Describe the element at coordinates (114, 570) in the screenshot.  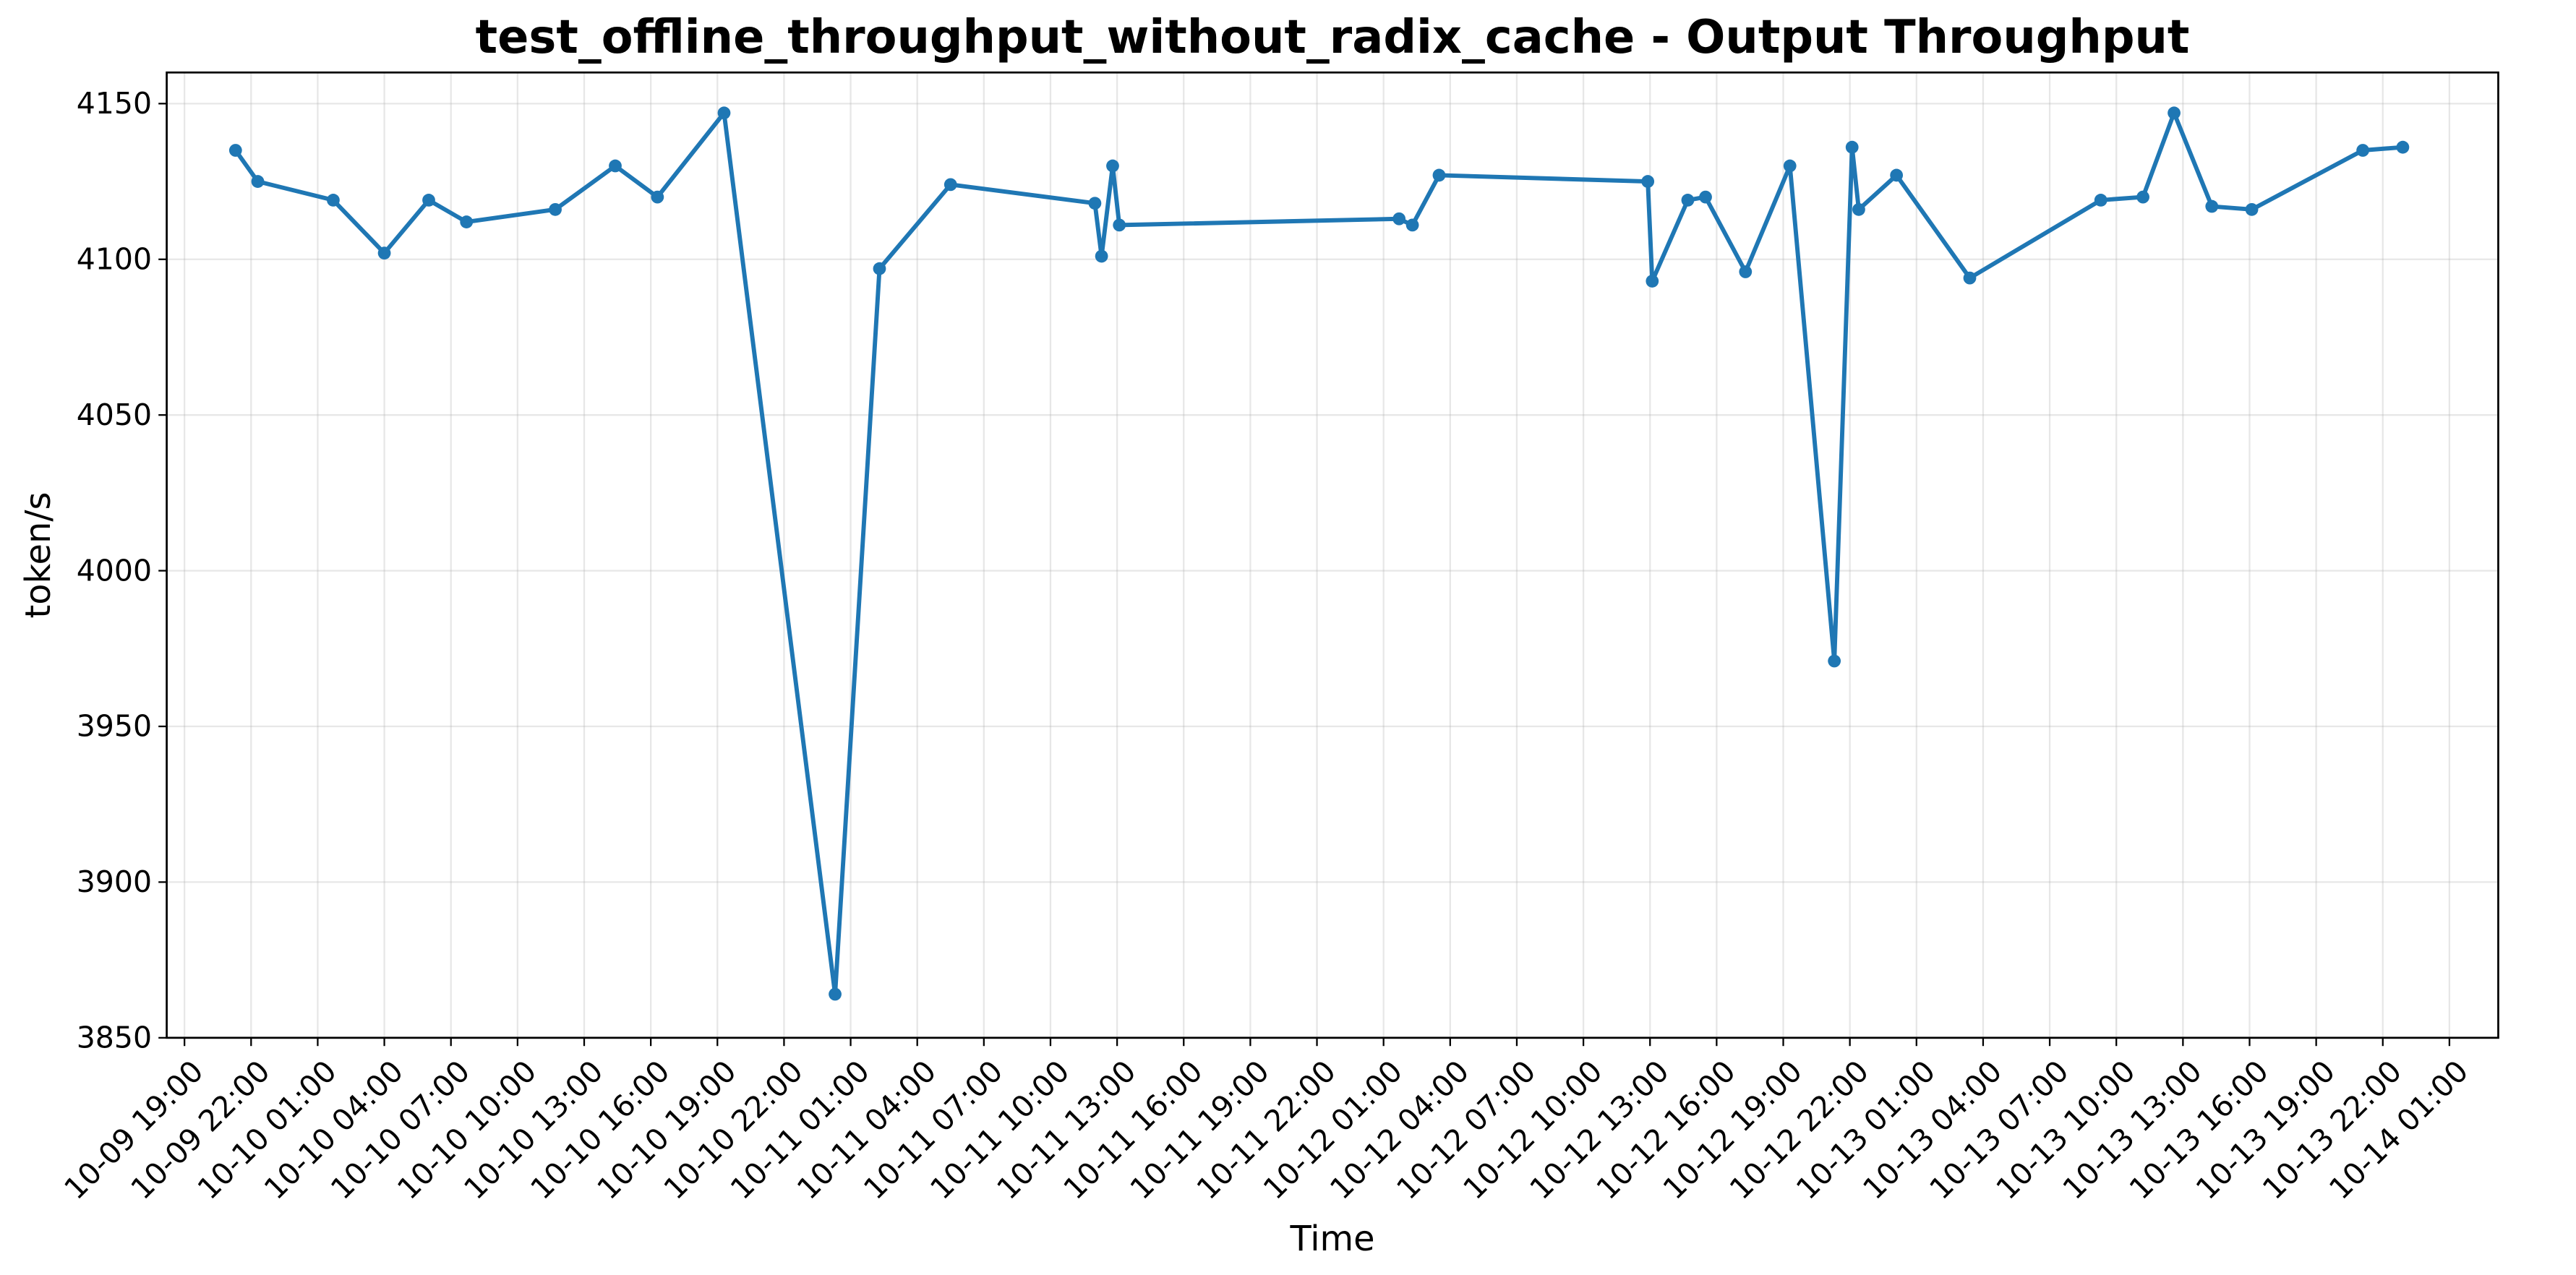
I see `y-tick-label: 4000` at that location.